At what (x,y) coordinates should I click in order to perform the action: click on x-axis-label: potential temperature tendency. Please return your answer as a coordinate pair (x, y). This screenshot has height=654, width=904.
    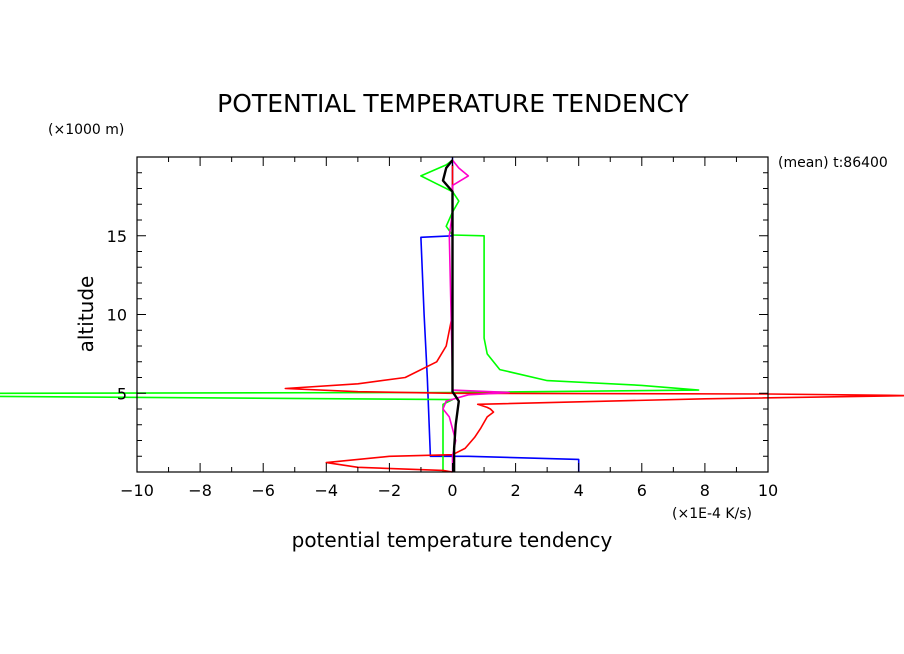
    Looking at the image, I should click on (452, 540).